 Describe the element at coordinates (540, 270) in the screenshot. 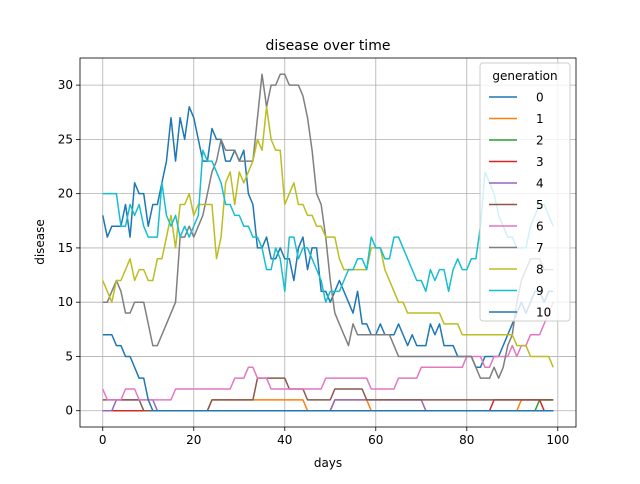

I see `legend-label-8: 8` at that location.